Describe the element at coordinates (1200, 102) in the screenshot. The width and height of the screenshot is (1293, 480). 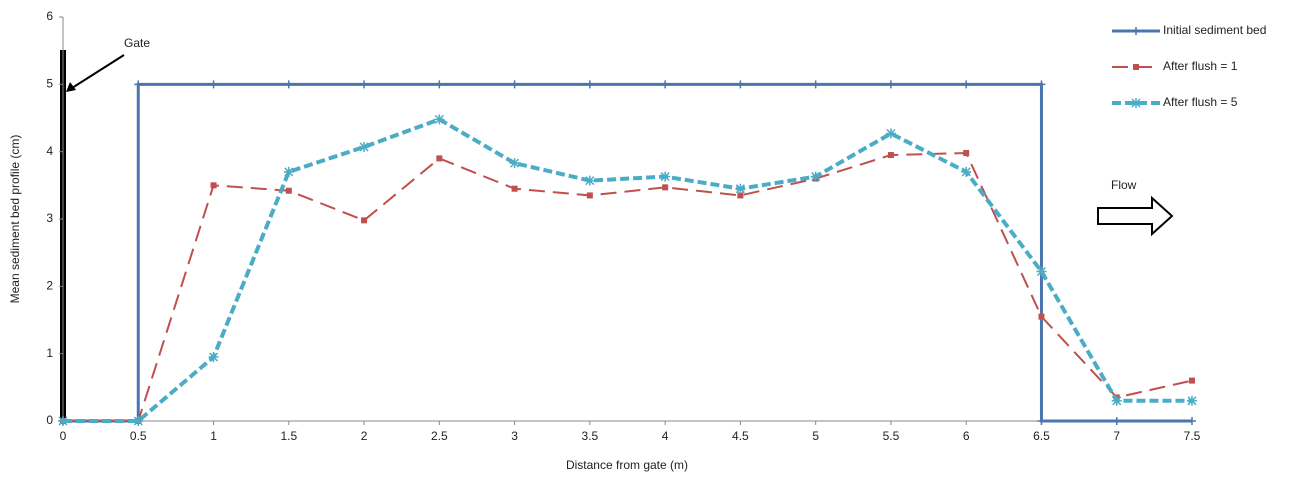
I see `legend-label: After flush = 5` at that location.